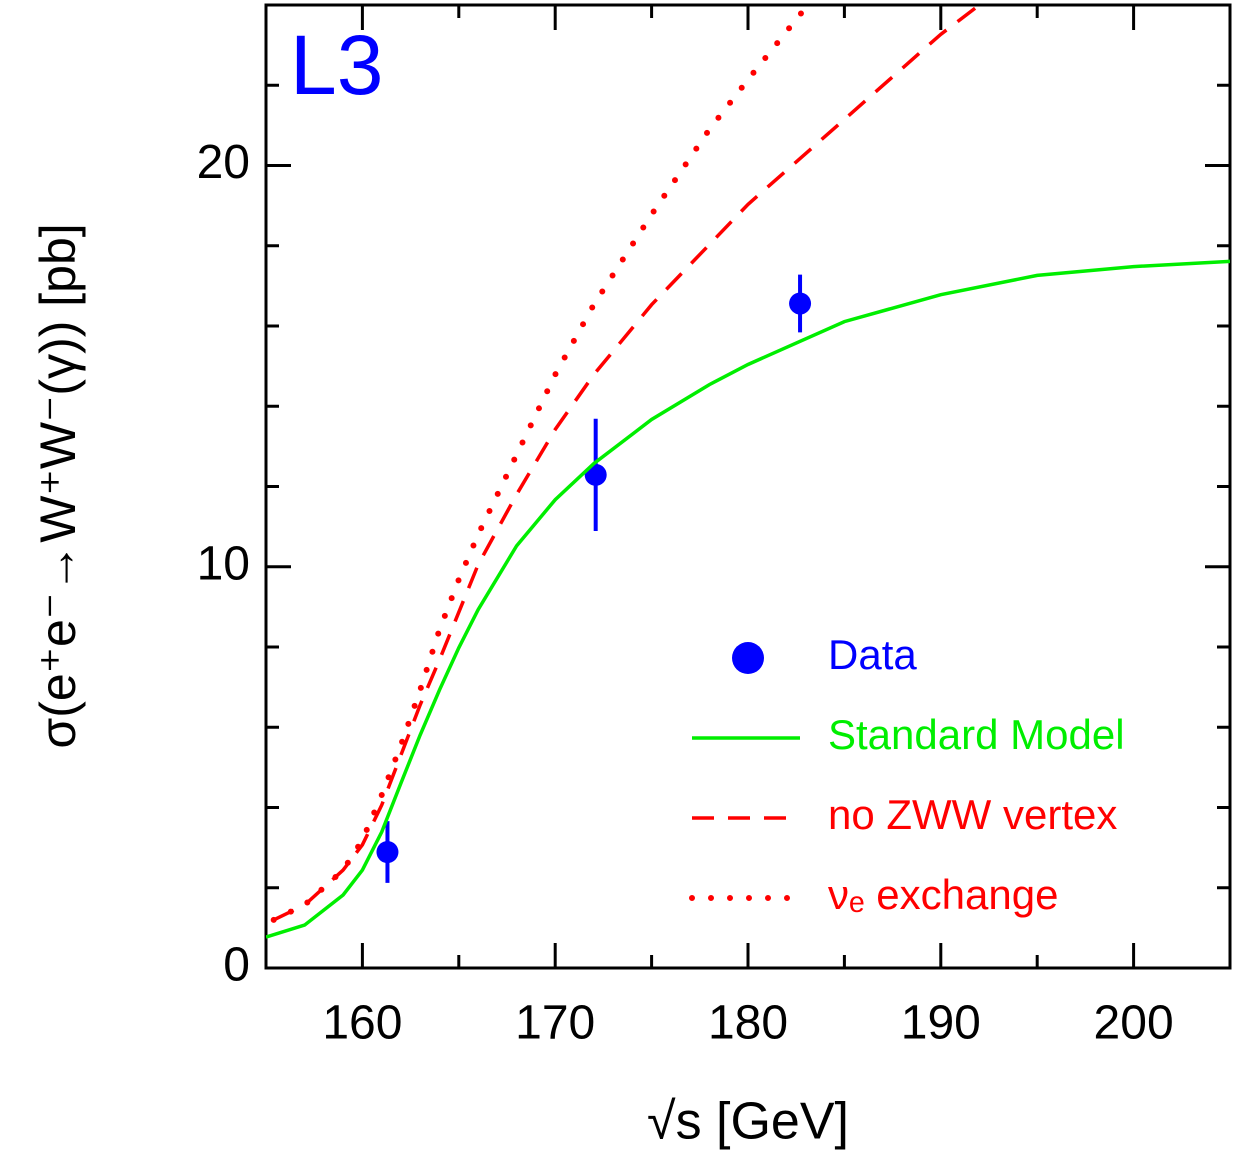 This screenshot has height=1163, width=1237. What do you see at coordinates (362, 1023) in the screenshot?
I see `x-tick-label: 160` at bounding box center [362, 1023].